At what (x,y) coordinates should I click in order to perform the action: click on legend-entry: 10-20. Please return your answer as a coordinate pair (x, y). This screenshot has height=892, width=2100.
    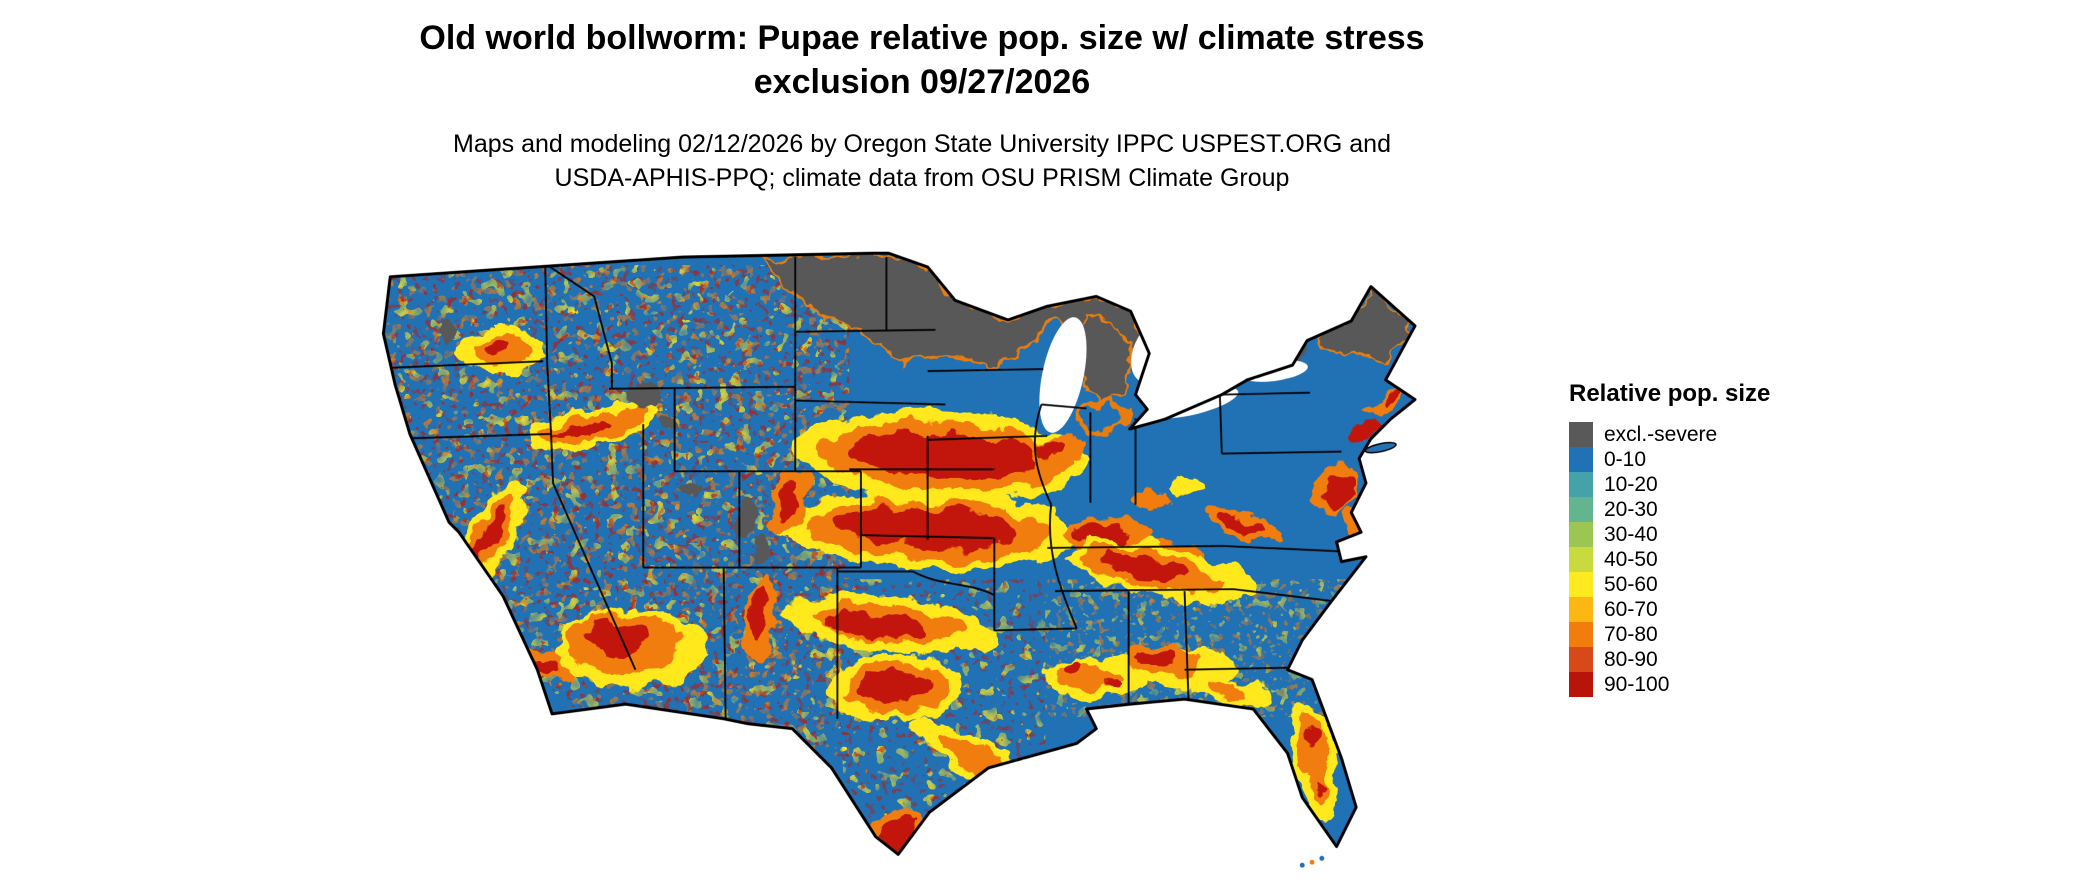
    Looking at the image, I should click on (1734, 484).